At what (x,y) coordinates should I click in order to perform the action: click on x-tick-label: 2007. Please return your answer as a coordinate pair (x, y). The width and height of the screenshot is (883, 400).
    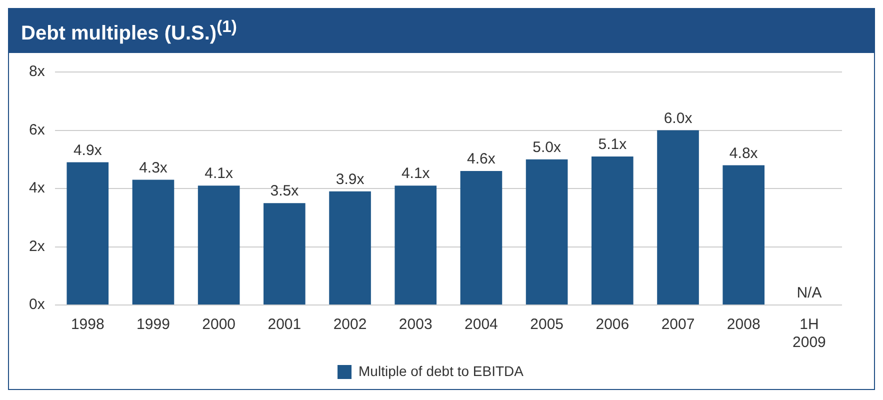
    Looking at the image, I should click on (678, 325).